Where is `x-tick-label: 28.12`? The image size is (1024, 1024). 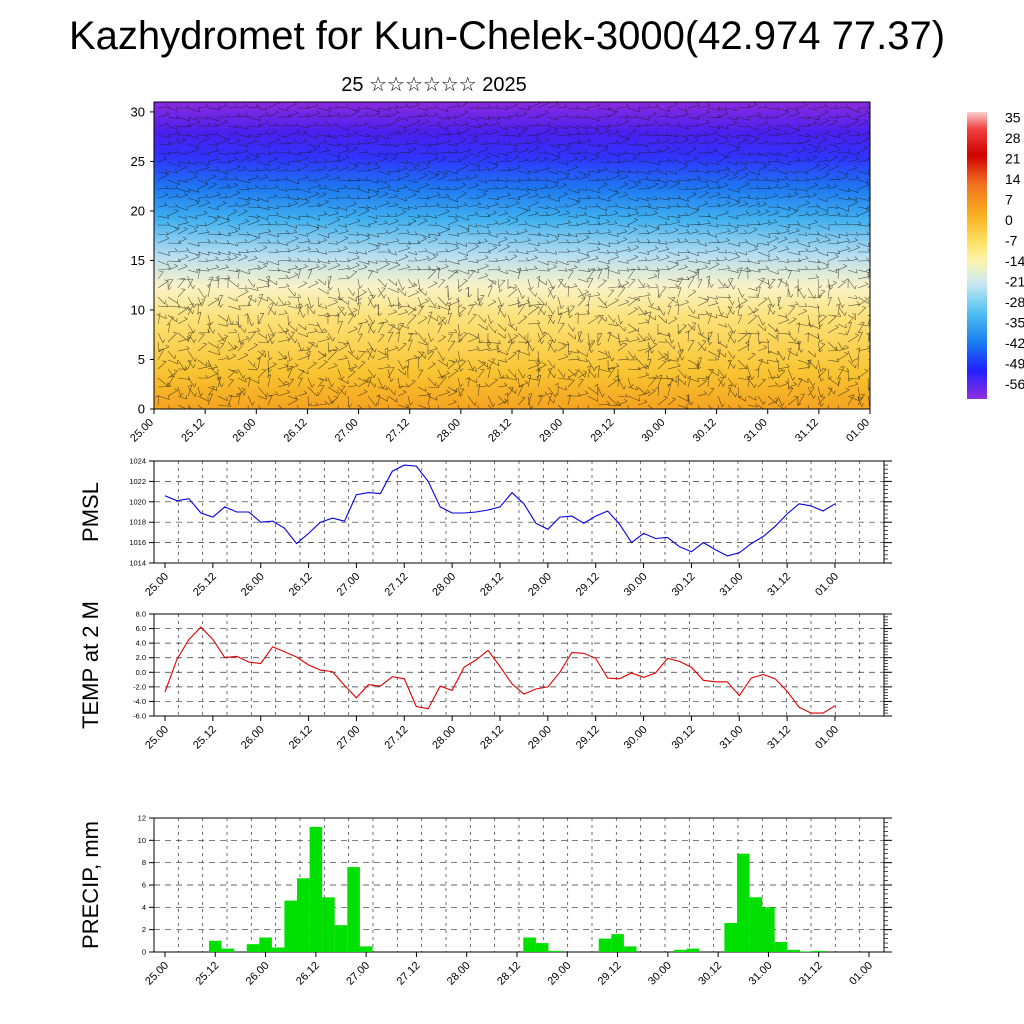
x-tick-label: 28.12 is located at coordinates (500, 431).